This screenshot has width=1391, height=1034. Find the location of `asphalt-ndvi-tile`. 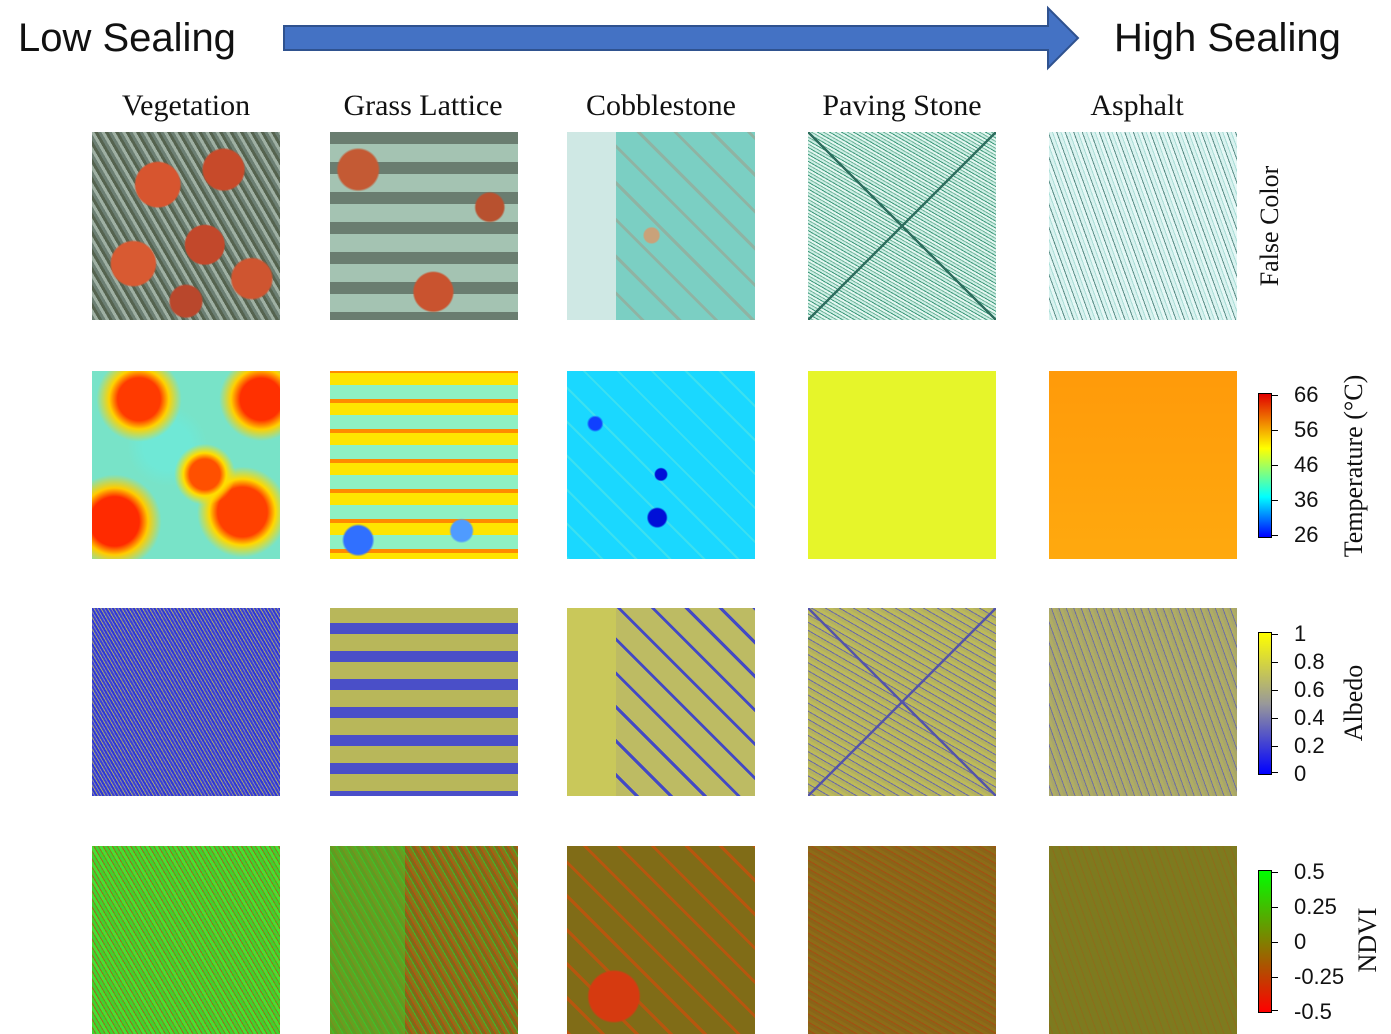

asphalt-ndvi-tile is located at coordinates (1143, 940).